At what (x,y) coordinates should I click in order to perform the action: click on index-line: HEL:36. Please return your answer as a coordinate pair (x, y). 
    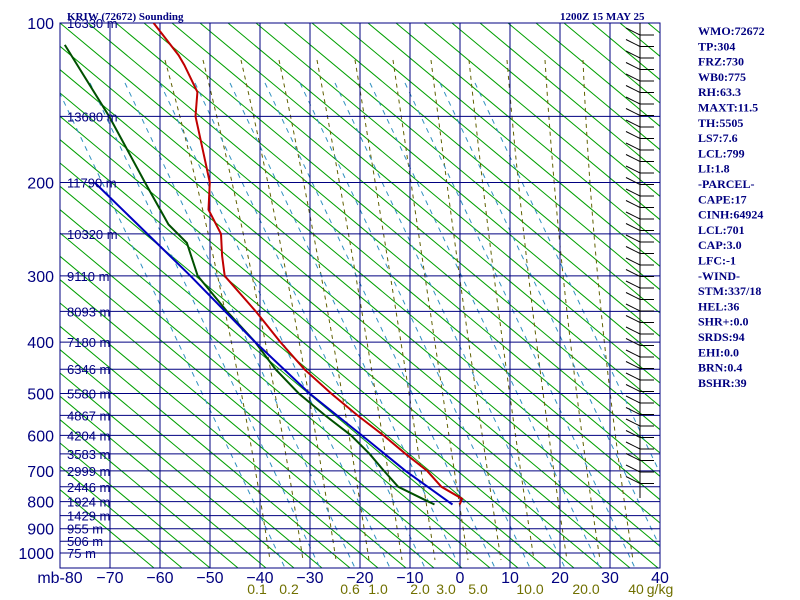
    Looking at the image, I should click on (718, 306).